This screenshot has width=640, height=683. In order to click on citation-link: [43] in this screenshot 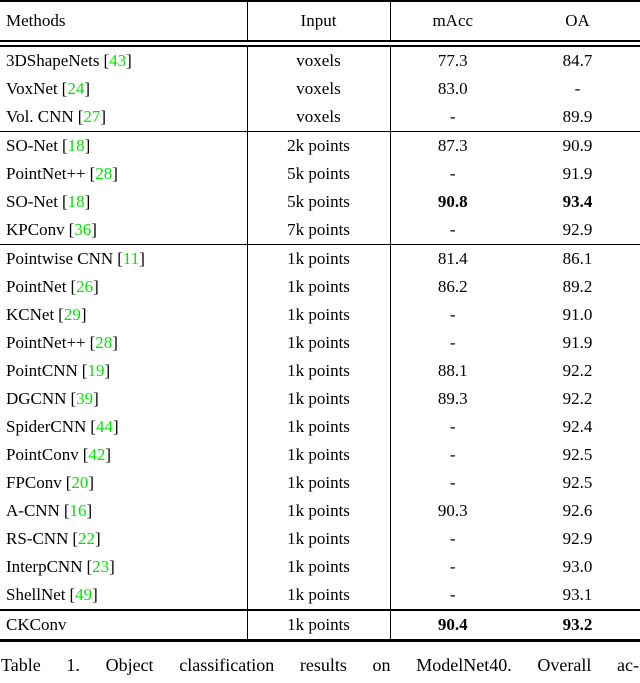, I will do `click(117, 60)`.